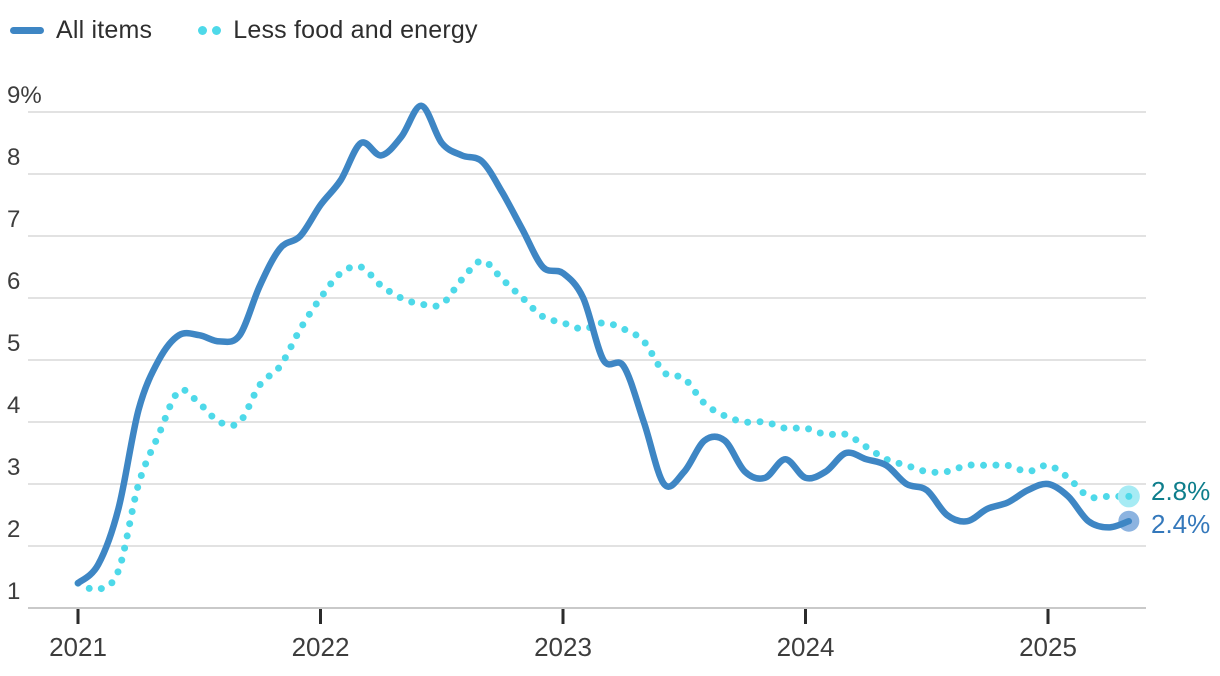  I want to click on end-value-label-less-food-energy: 2.8%, so click(1181, 491).